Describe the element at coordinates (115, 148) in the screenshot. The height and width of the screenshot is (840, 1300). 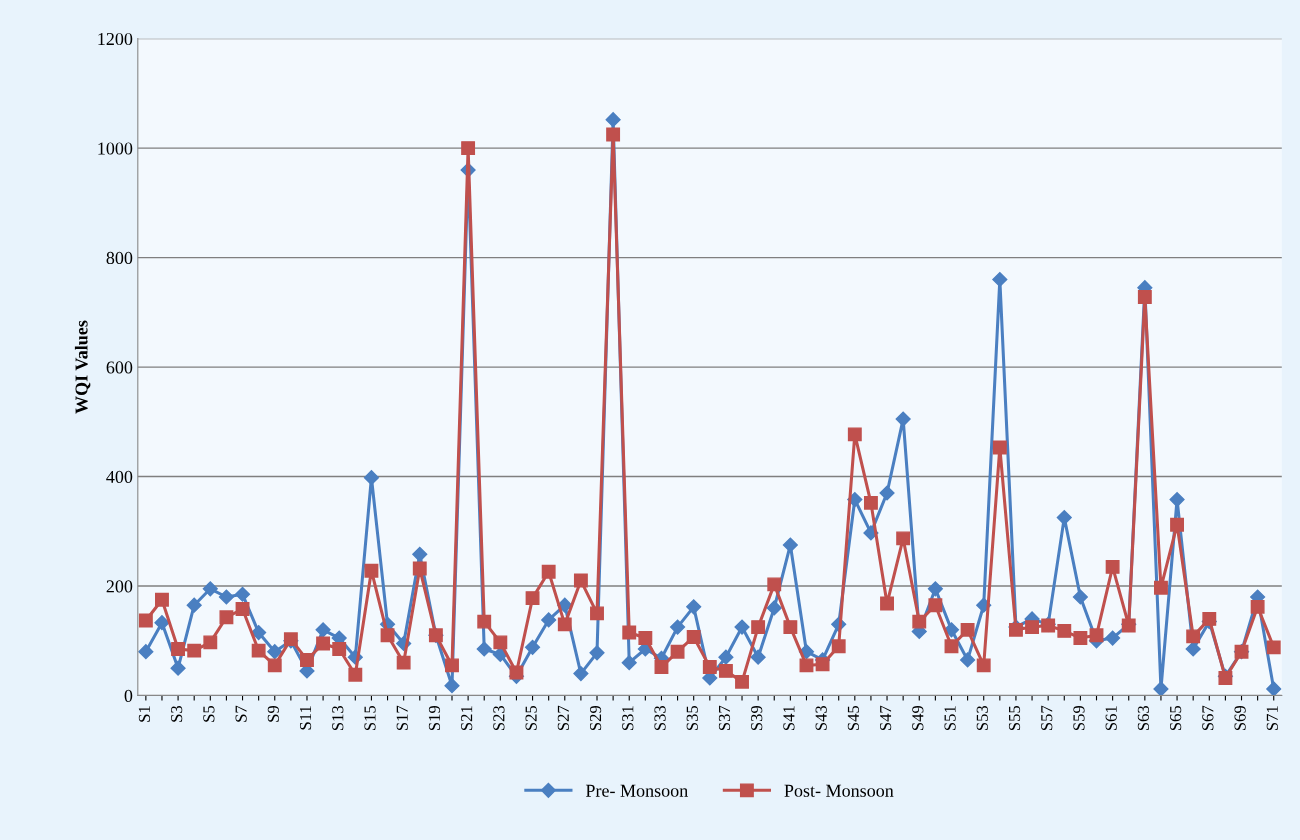
I see `y-tick-label: 1000` at that location.